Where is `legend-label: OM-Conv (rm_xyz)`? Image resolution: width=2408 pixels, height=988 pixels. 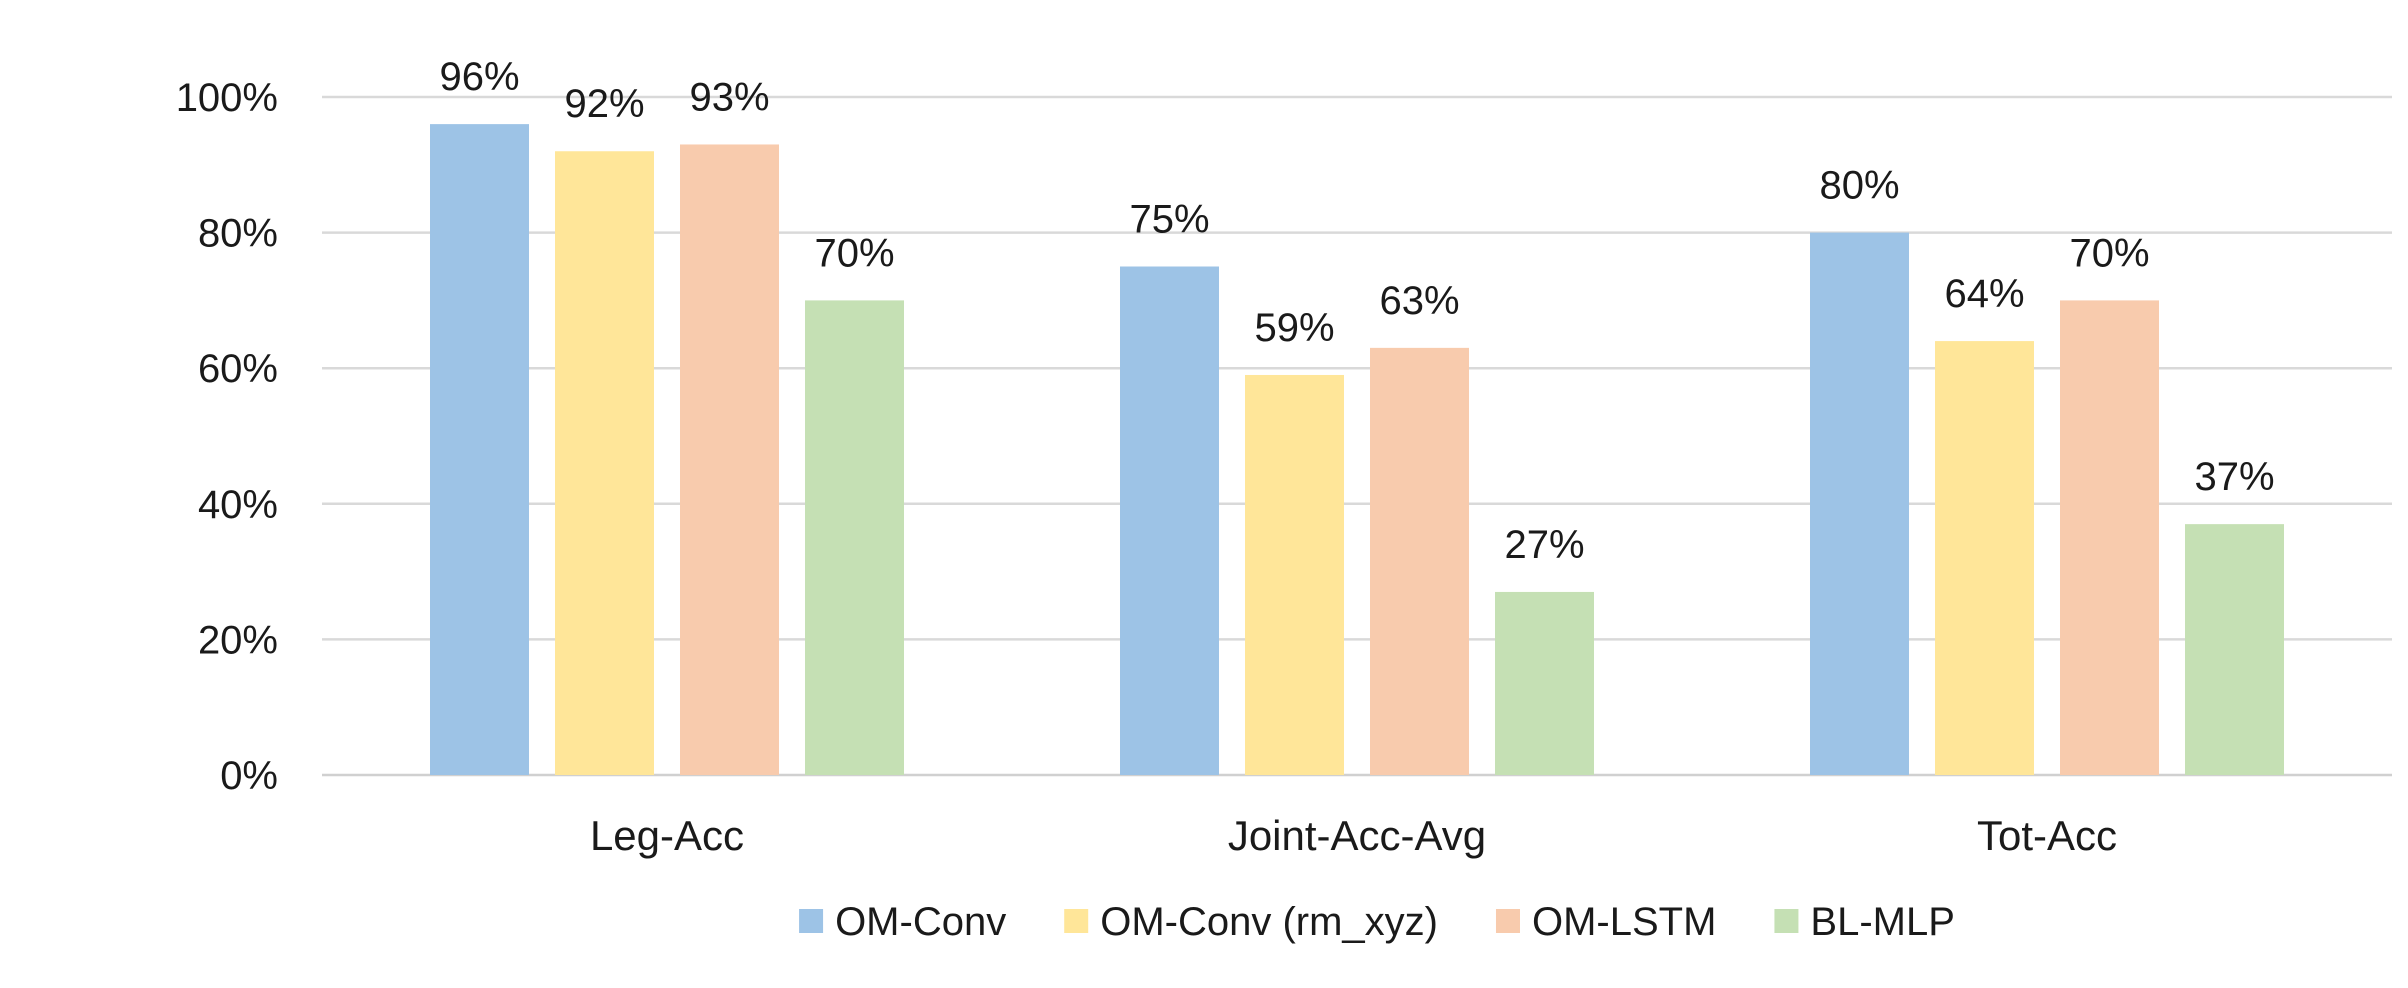
legend-label: OM-Conv (rm_xyz) is located at coordinates (1269, 922).